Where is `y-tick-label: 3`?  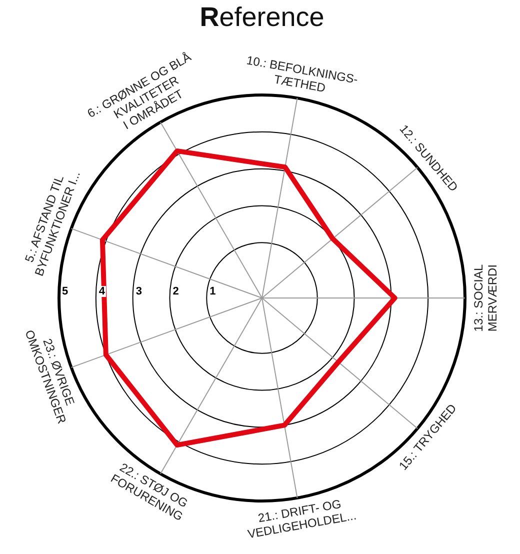 y-tick-label: 3 is located at coordinates (139, 292).